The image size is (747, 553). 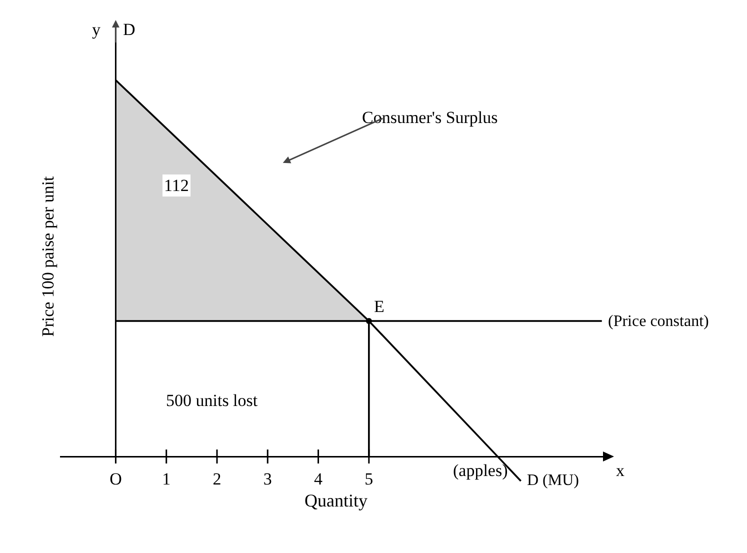 What do you see at coordinates (212, 400) in the screenshot?
I see `annotation: 500 units lost` at bounding box center [212, 400].